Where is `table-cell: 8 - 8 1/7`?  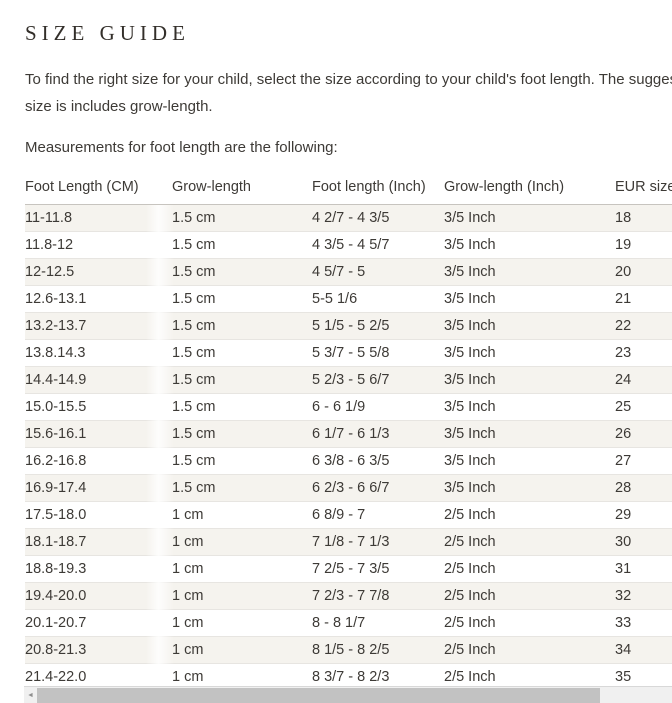 table-cell: 8 - 8 1/7 is located at coordinates (378, 623).